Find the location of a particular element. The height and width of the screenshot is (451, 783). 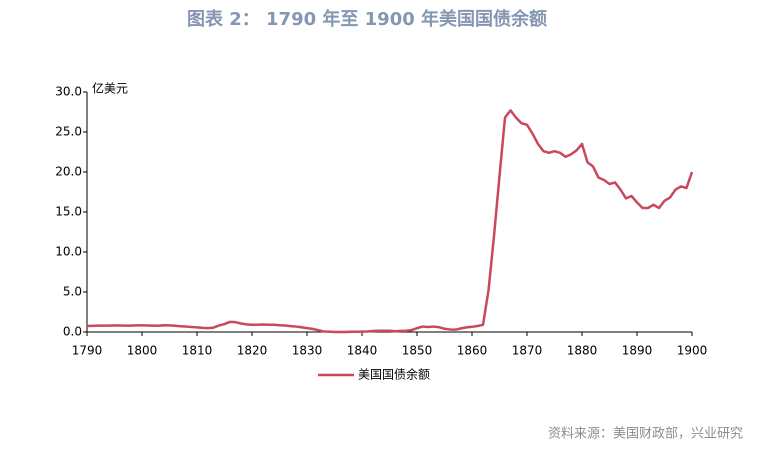

x-tick-label: 1900 is located at coordinates (692, 351).